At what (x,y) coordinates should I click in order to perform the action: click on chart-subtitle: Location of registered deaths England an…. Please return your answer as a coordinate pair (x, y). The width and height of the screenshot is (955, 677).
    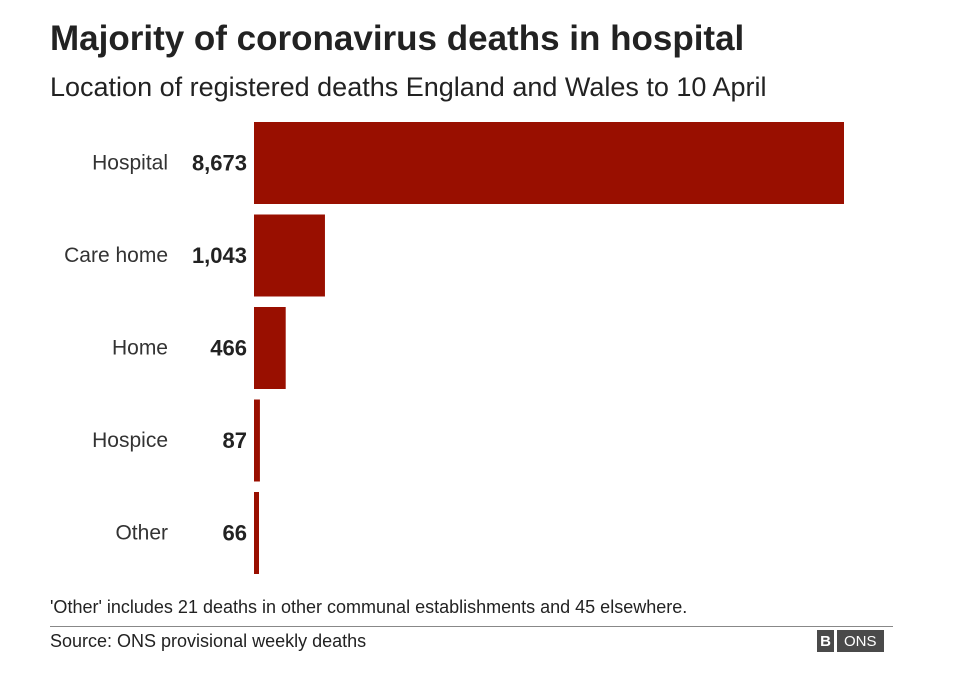
    Looking at the image, I should click on (408, 87).